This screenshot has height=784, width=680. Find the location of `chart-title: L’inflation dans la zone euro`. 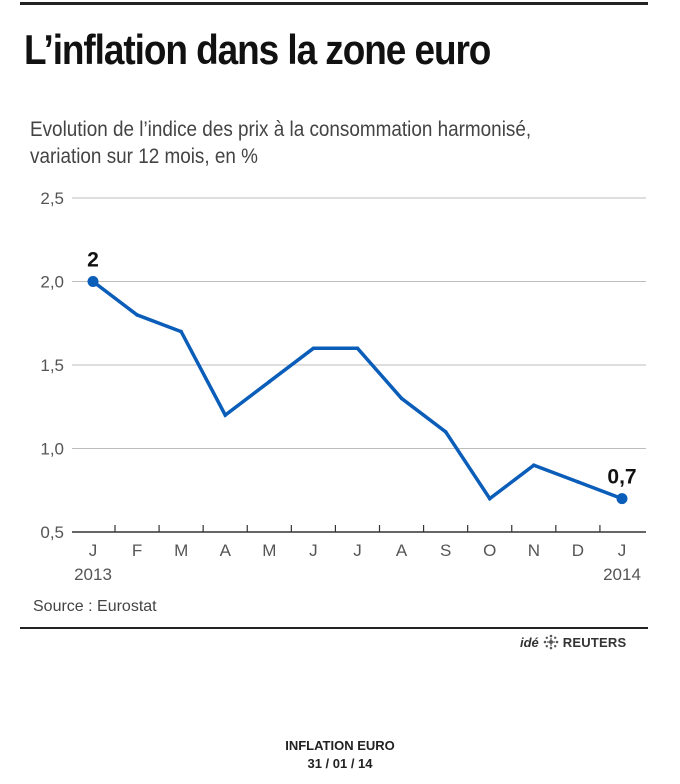

chart-title: L’inflation dans la zone euro is located at coordinates (257, 49).